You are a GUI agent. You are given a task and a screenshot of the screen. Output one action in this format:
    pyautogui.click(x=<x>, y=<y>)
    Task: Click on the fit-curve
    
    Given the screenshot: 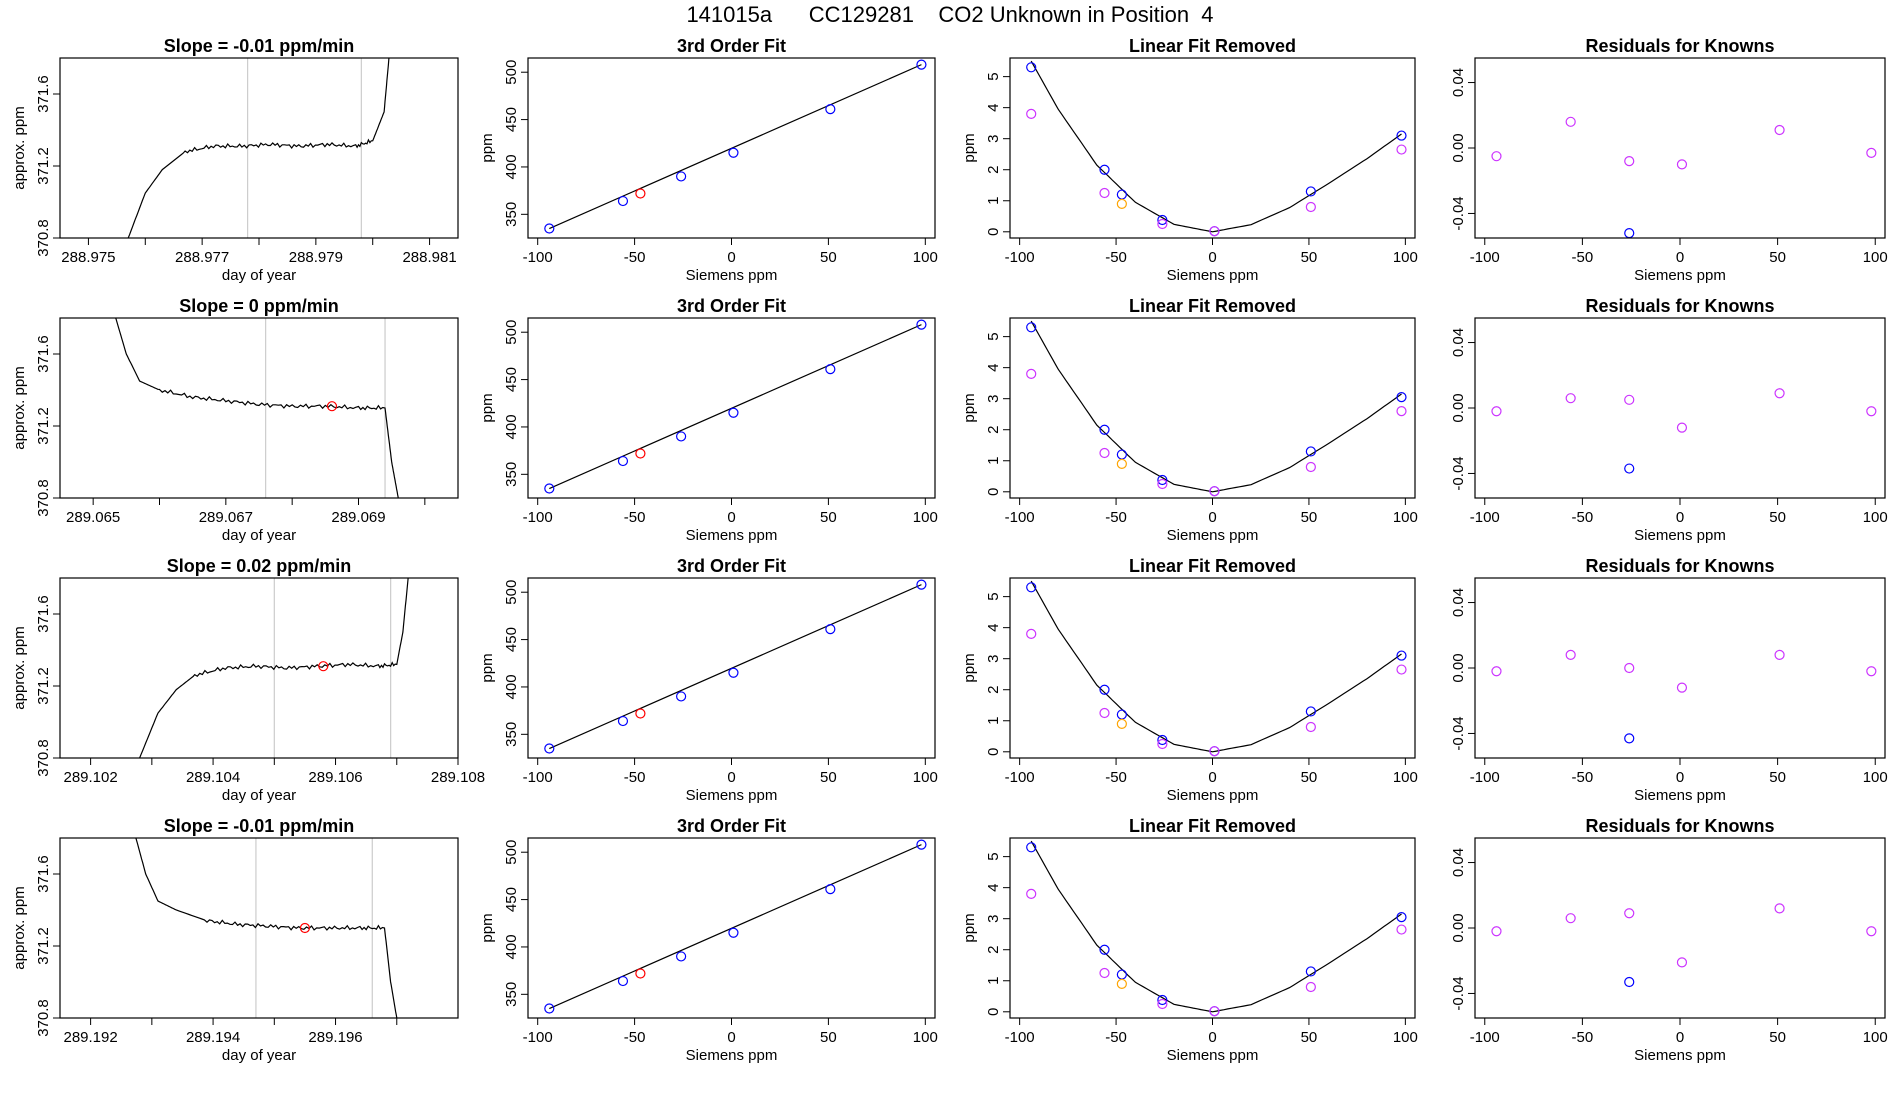 What is the action you would take?
    pyautogui.click(x=1216, y=666)
    